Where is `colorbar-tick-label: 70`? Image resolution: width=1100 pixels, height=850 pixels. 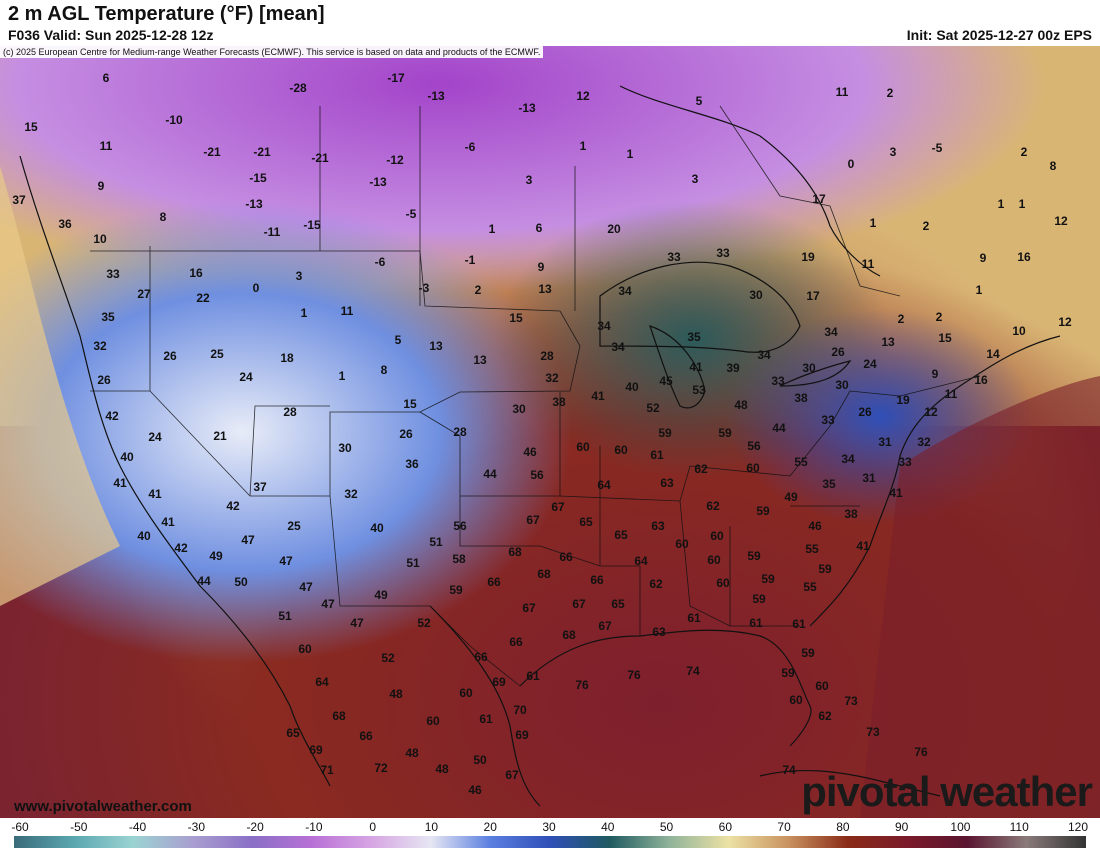 colorbar-tick-label: 70 is located at coordinates (784, 827).